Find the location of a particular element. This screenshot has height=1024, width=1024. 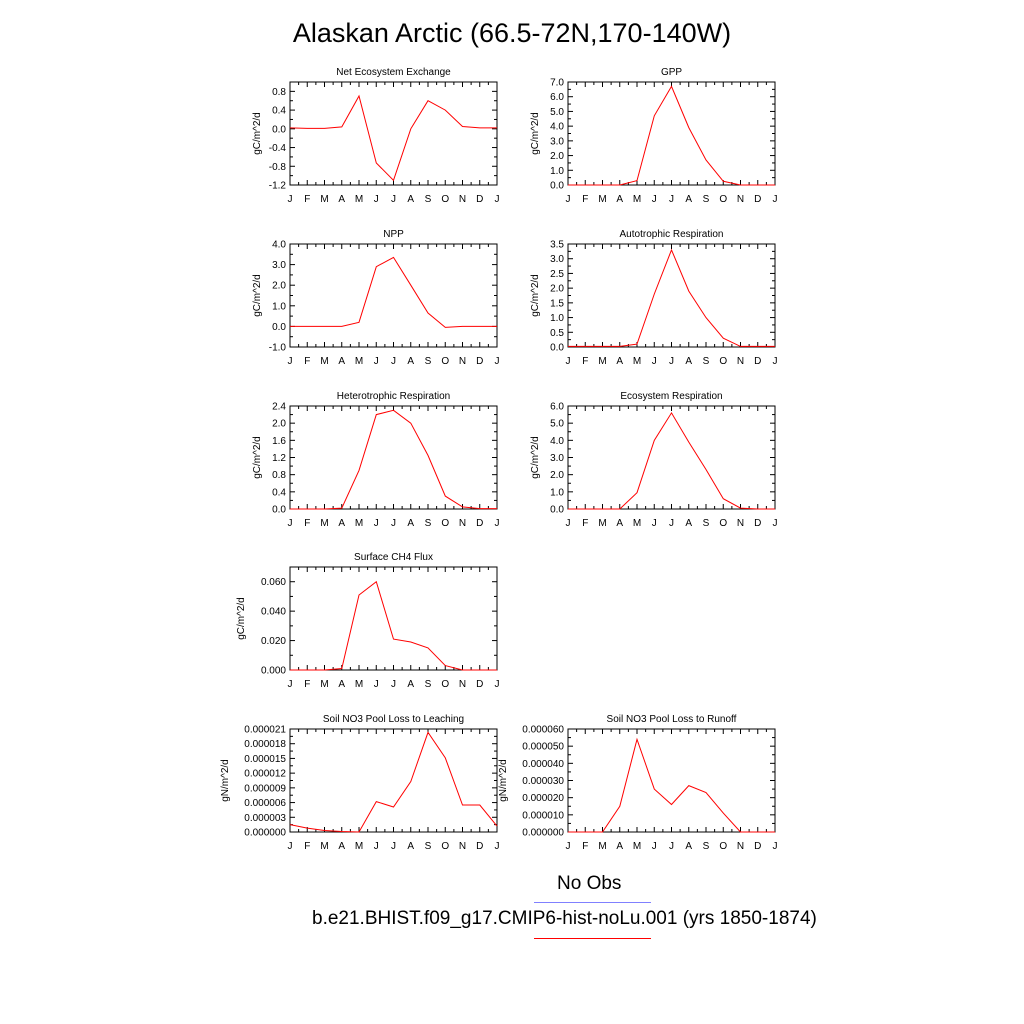

y-tick-label: 7.0 is located at coordinates (557, 83).